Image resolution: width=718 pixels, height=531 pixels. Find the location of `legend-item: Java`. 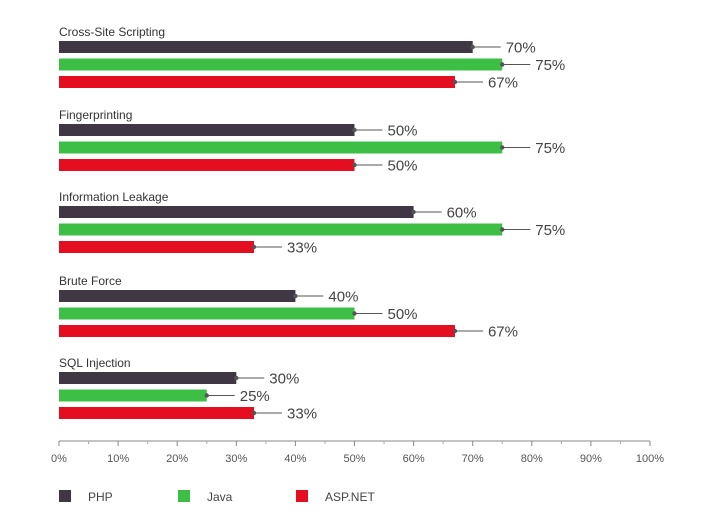

legend-item: Java is located at coordinates (205, 497).